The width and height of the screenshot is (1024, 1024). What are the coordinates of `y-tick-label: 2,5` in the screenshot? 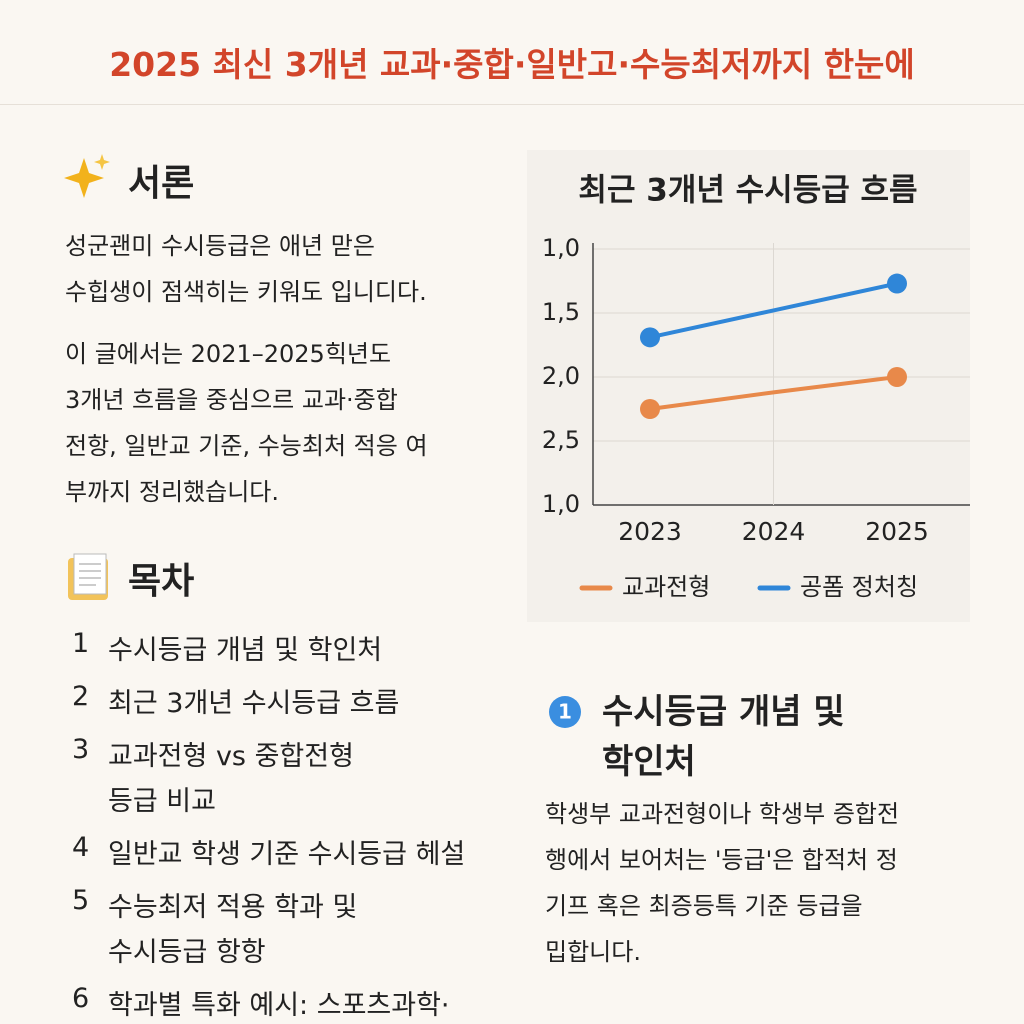 It's located at (561, 440).